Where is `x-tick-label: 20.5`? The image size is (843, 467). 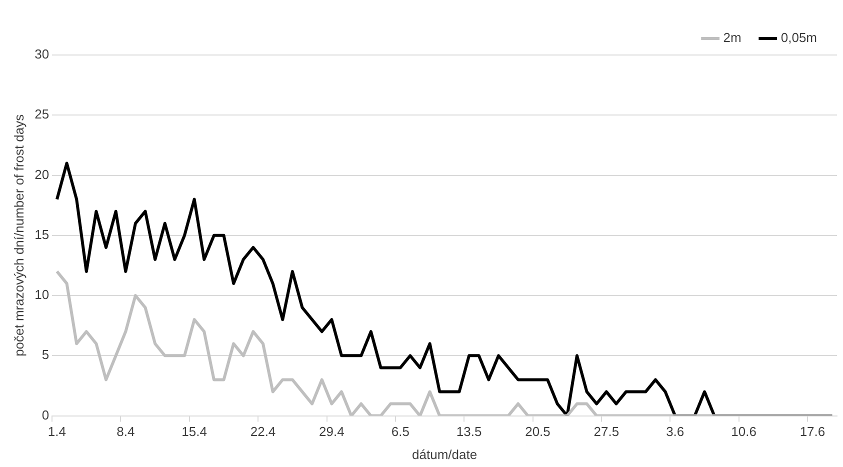
x-tick-label: 20.5 is located at coordinates (537, 432).